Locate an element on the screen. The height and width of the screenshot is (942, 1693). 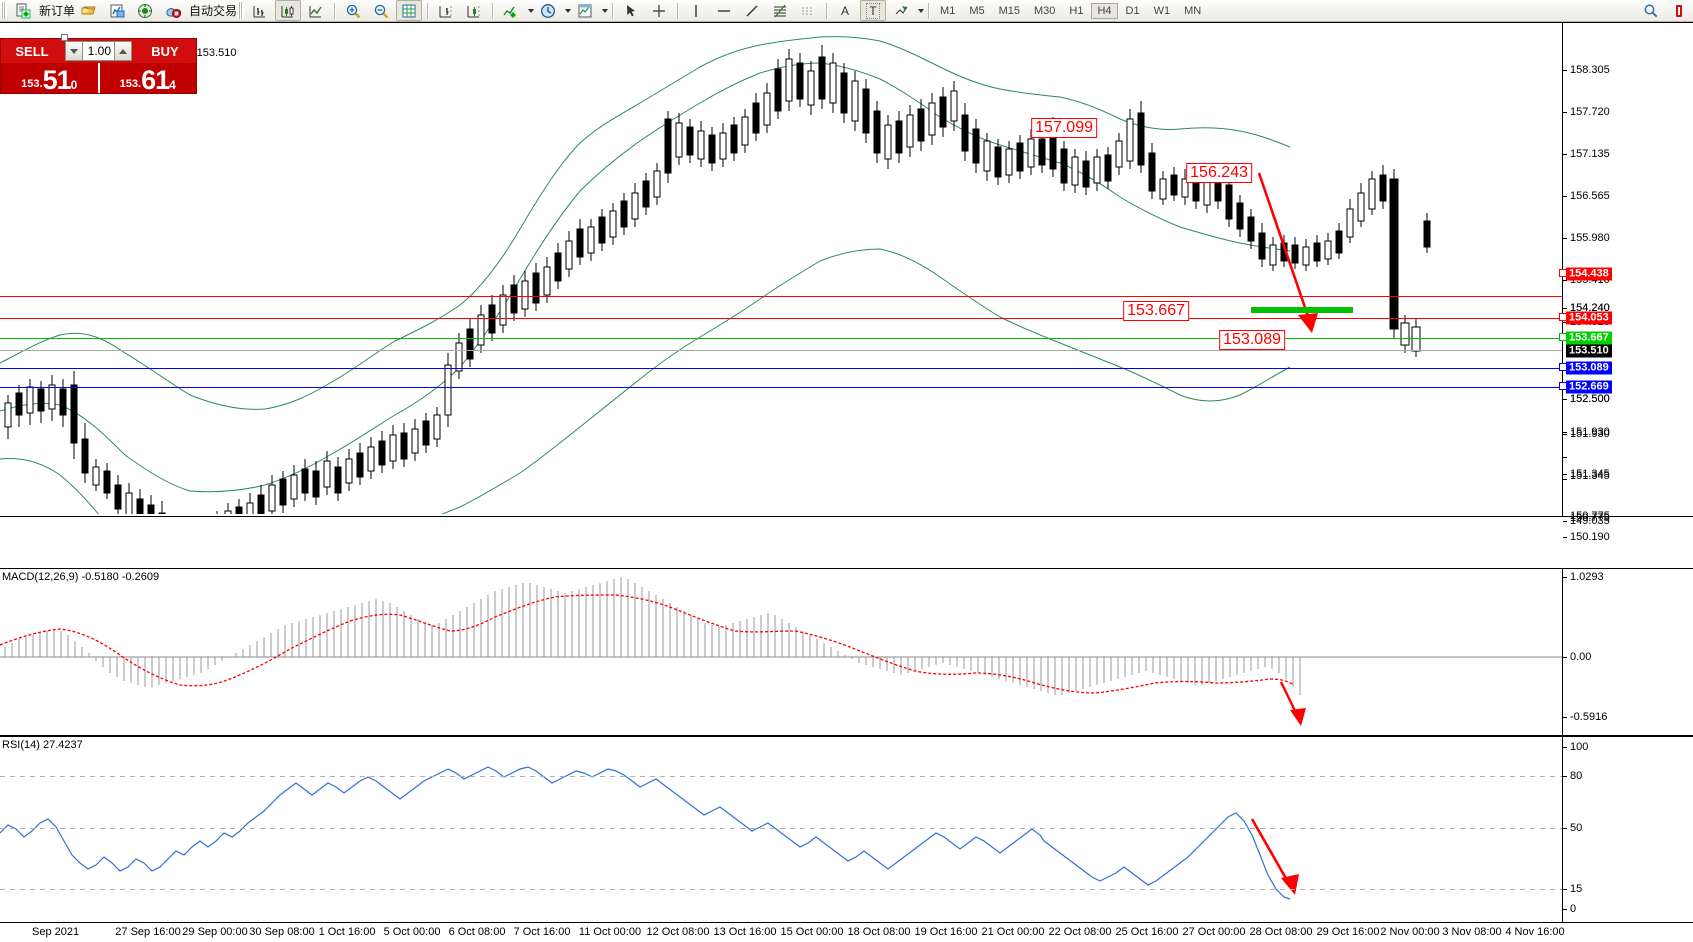
timeframe-m15: M15 is located at coordinates (1009, 10).